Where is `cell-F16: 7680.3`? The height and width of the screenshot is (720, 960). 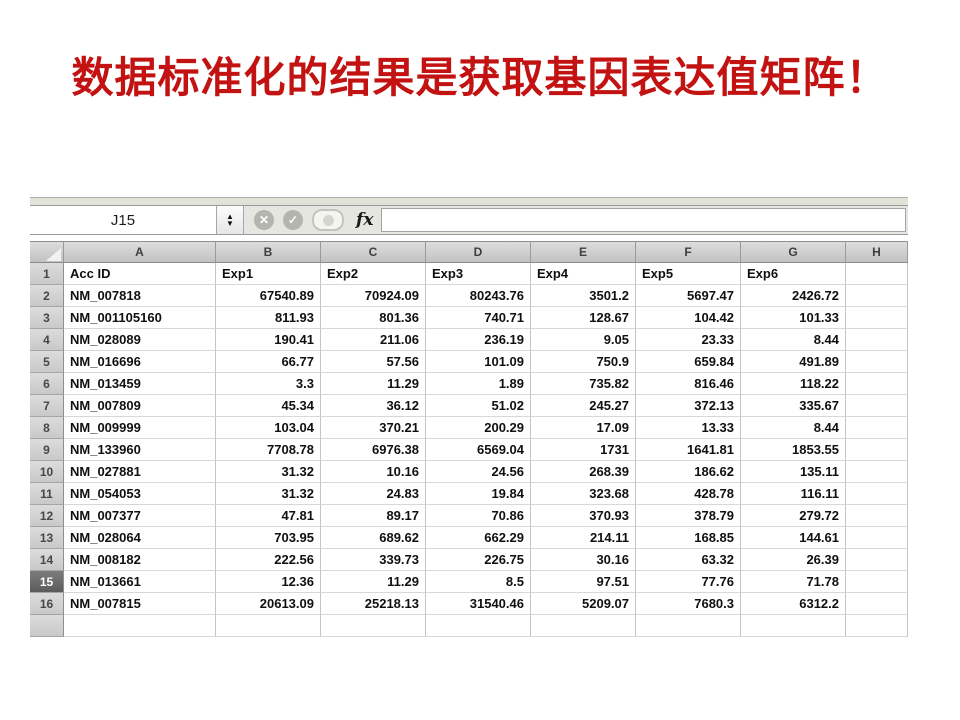 cell-F16: 7680.3 is located at coordinates (688, 604).